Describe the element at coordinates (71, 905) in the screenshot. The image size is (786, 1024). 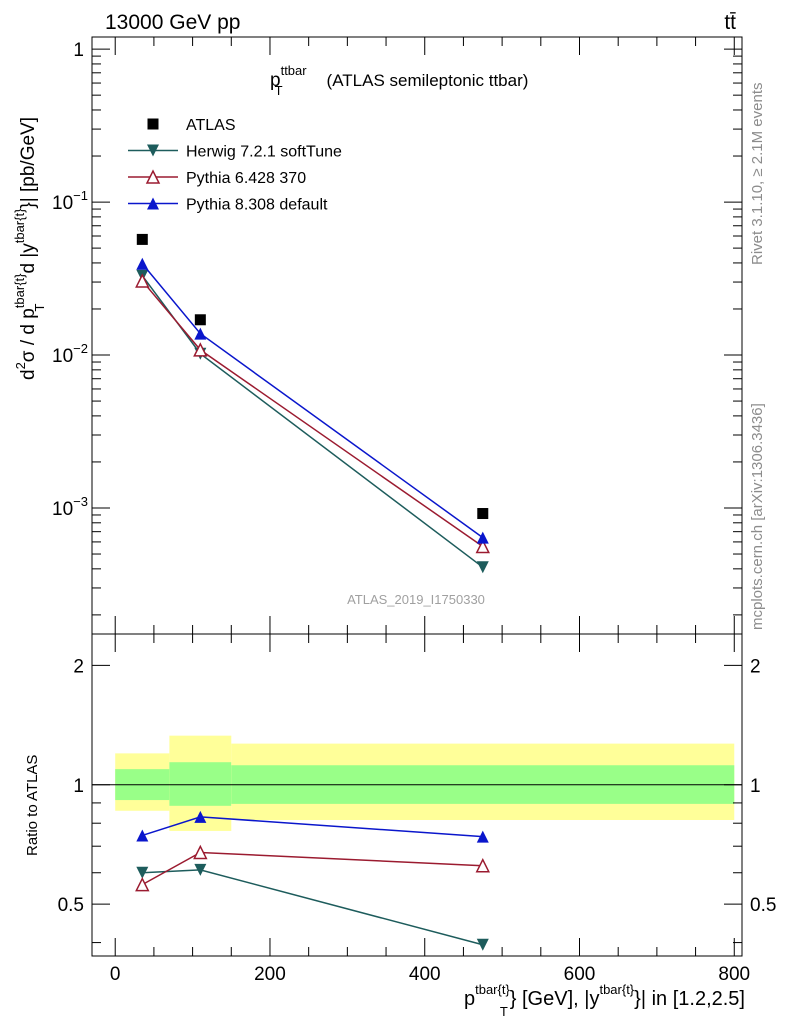
I see `ratio-y-tick-label: 0.5` at that location.